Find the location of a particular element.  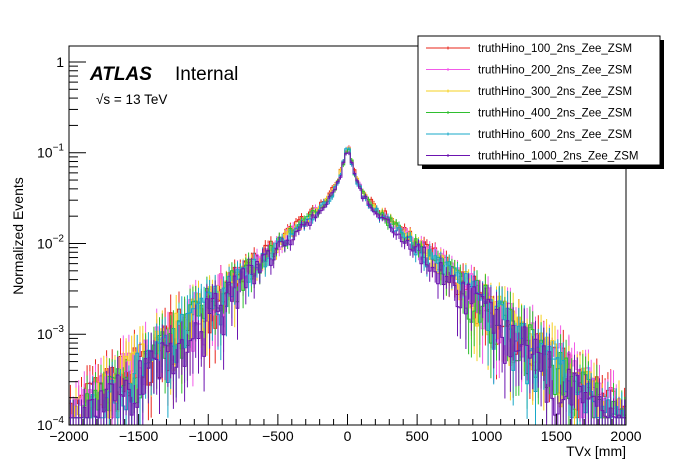

internal-label: Internal is located at coordinates (206, 74).